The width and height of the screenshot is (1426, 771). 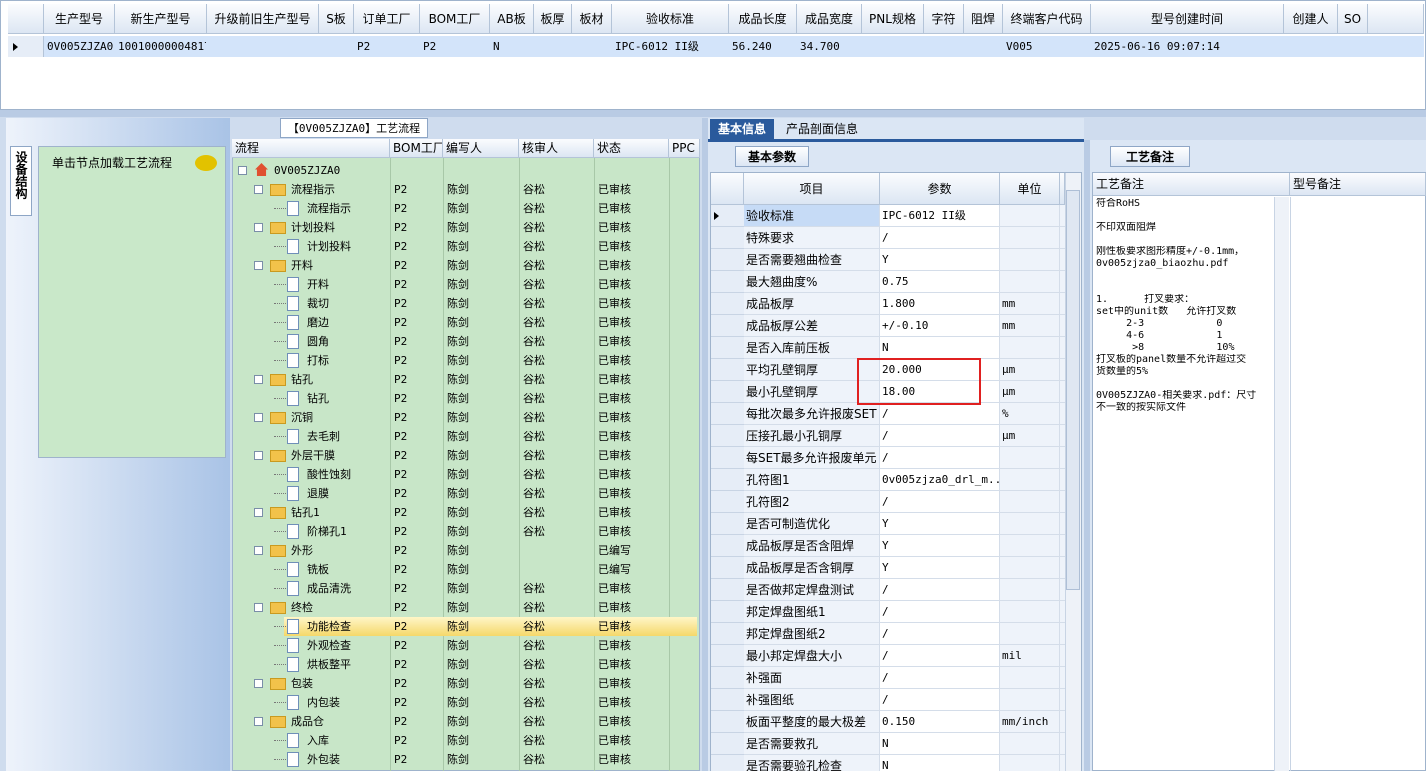 I want to click on grid-cell: 成品板厚是否含铜厚, so click(x=812, y=568).